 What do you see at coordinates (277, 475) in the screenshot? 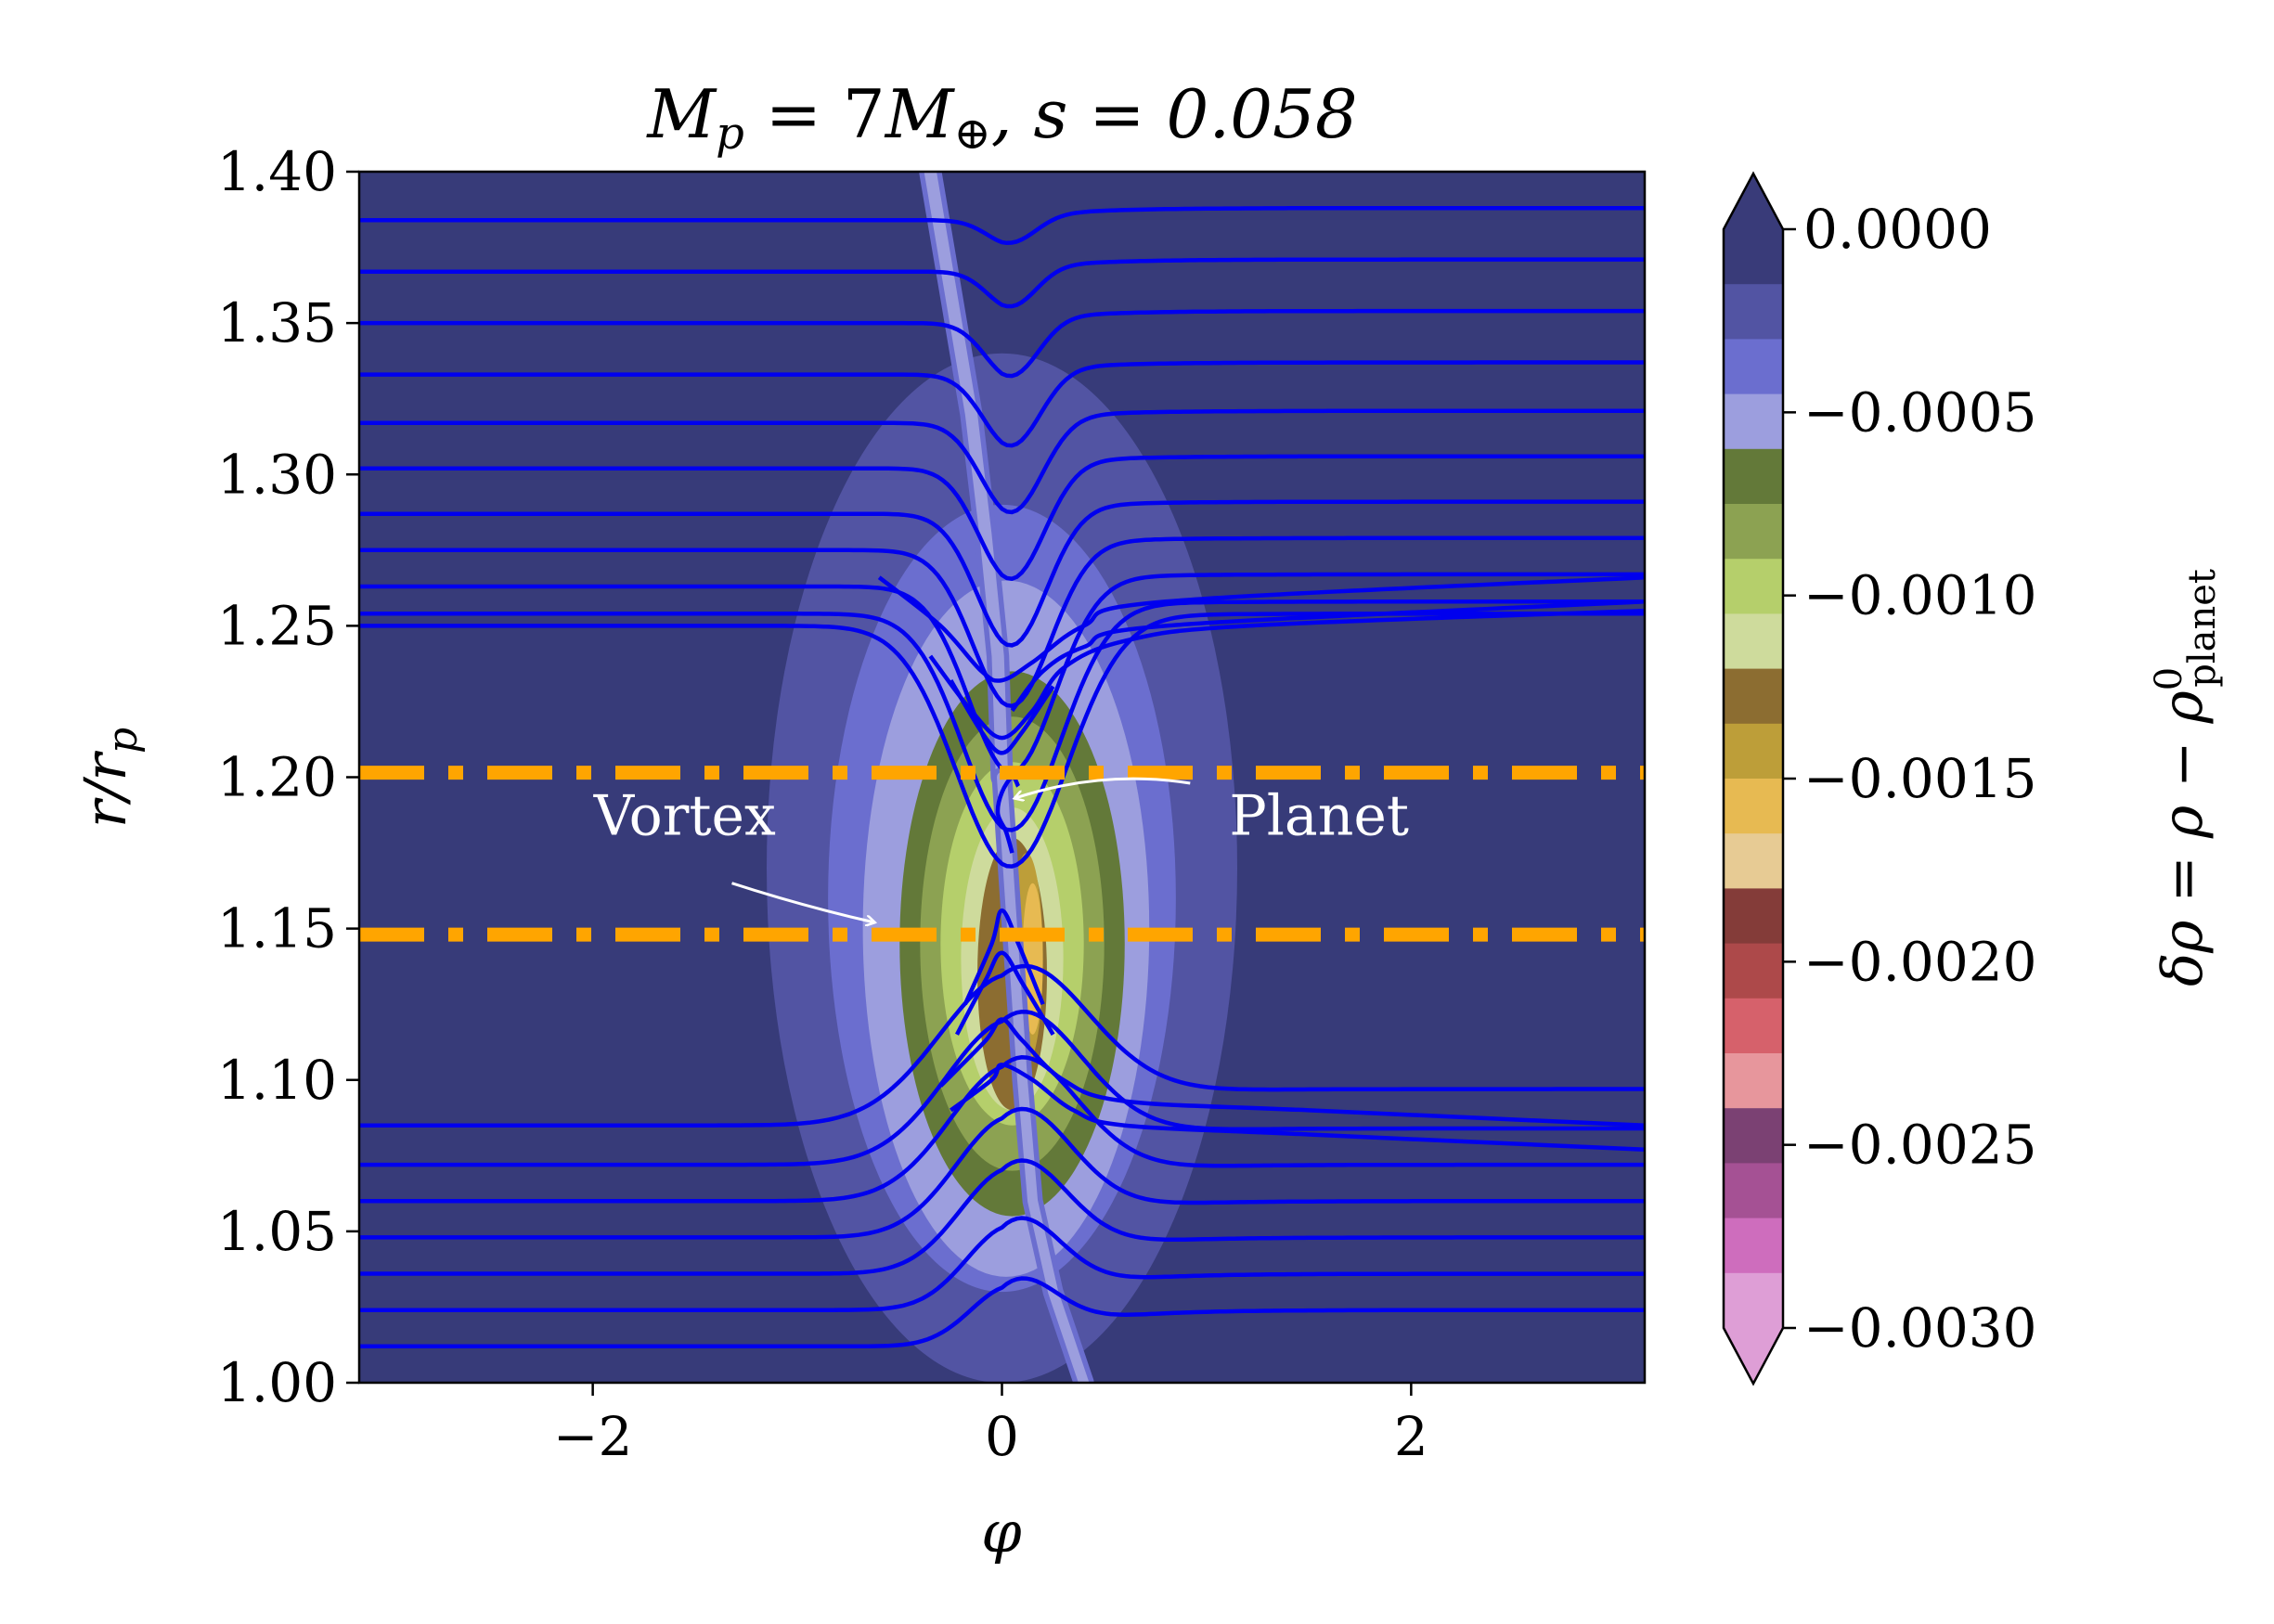
I see `y-tick-label: 1.30` at bounding box center [277, 475].